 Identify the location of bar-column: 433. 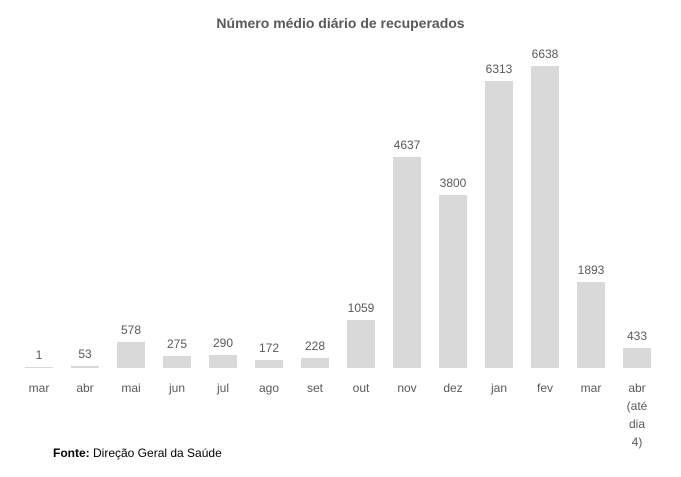
(637, 348).